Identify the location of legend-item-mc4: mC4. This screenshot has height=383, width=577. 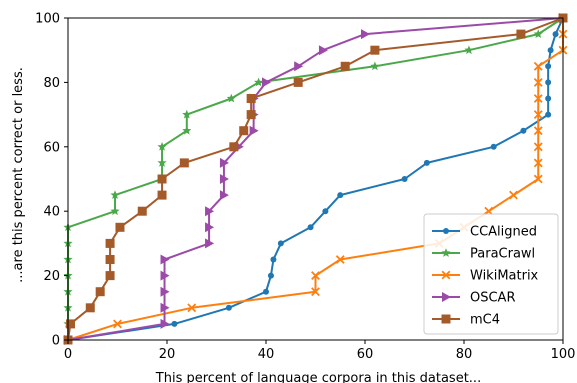
(466, 320).